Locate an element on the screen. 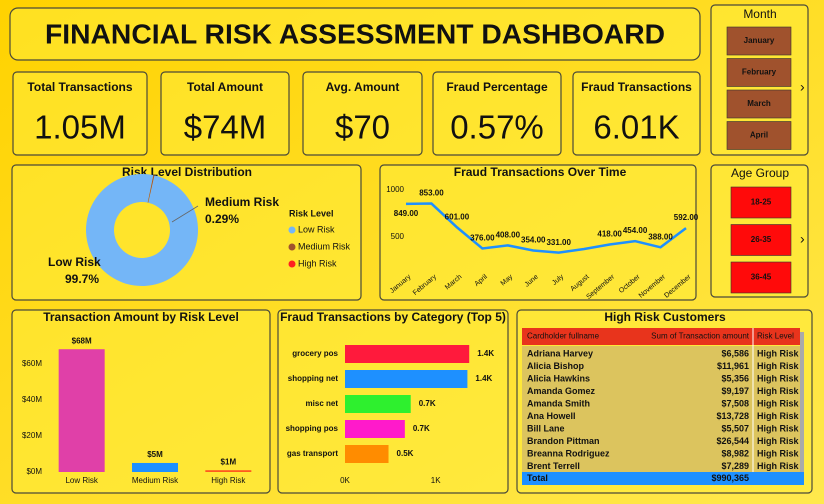 The height and width of the screenshot is (504, 824). table-cell: $5,356 is located at coordinates (735, 378).